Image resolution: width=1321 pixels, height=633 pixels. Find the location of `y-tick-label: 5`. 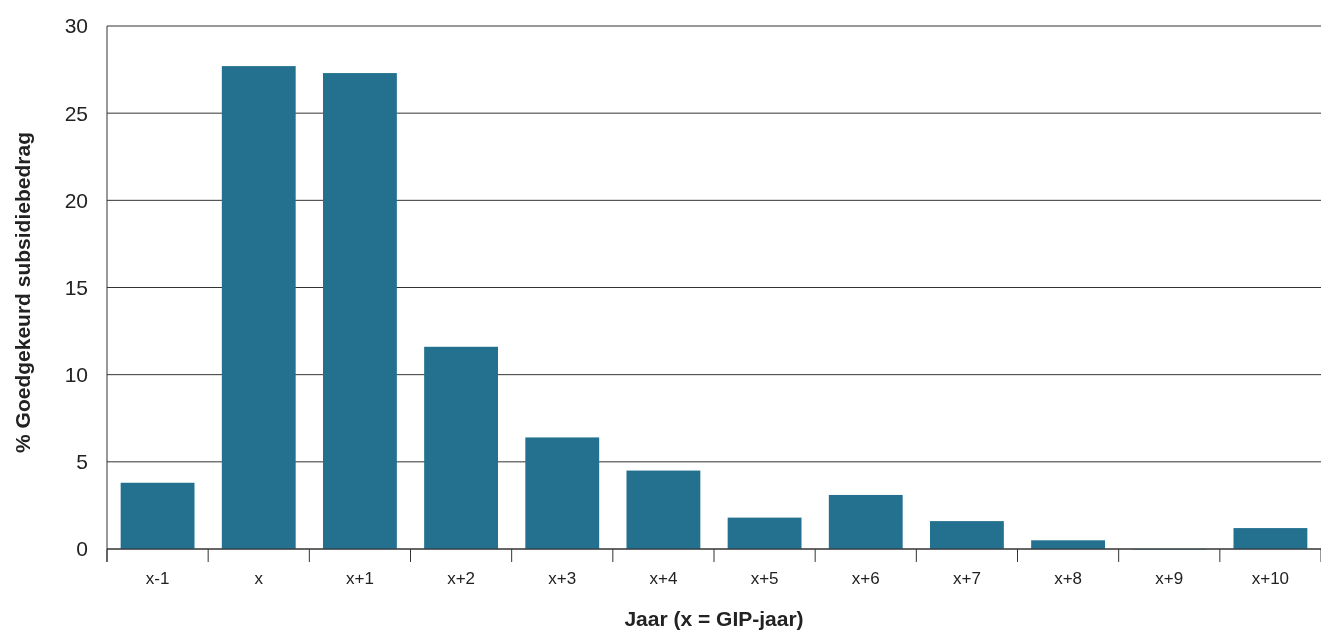

y-tick-label: 5 is located at coordinates (82, 462).